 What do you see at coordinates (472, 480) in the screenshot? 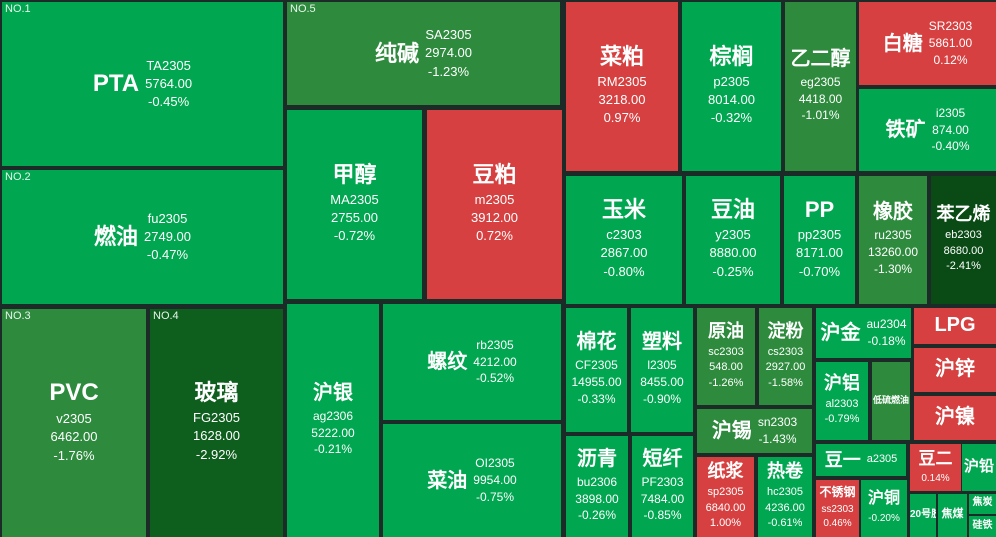
I see `treemap-tile: 菜油 OI2305 9954.00 -0.75%` at bounding box center [472, 480].